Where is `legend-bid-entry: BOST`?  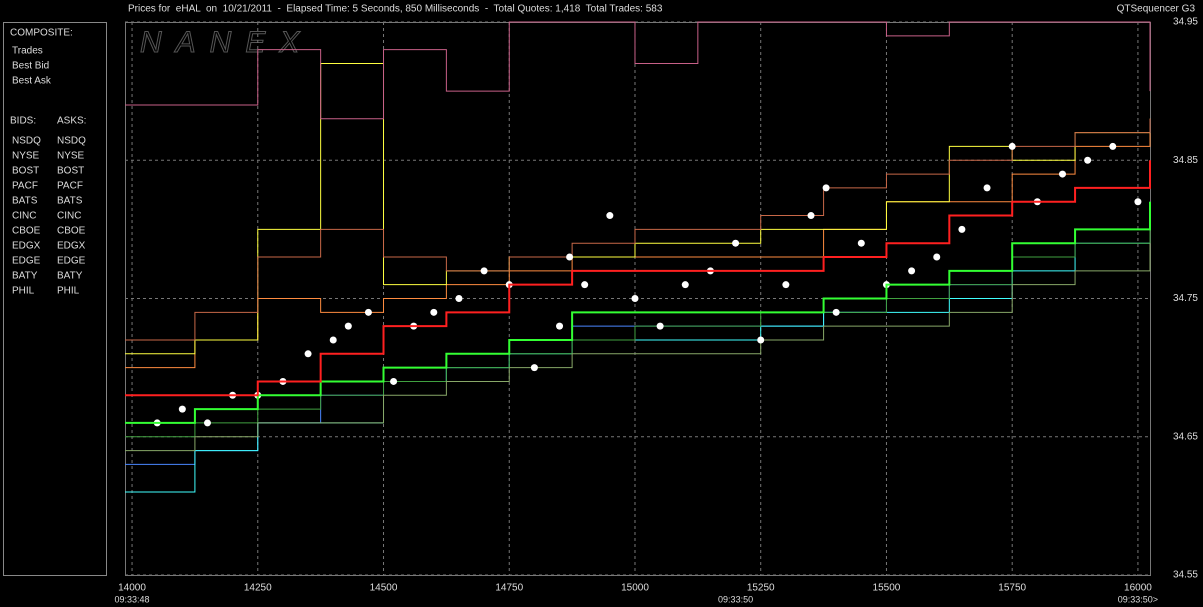 legend-bid-entry: BOST is located at coordinates (25, 171).